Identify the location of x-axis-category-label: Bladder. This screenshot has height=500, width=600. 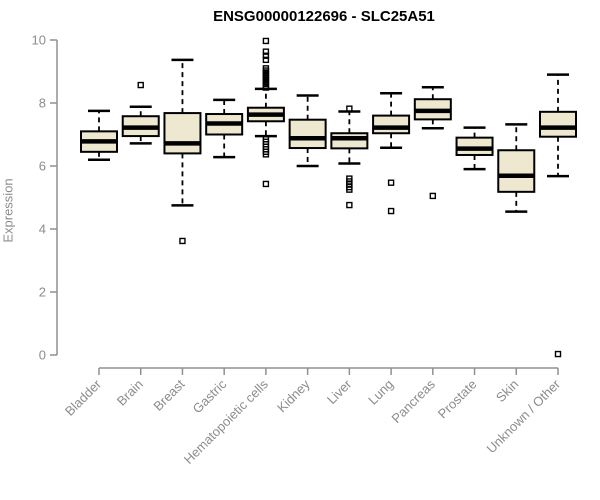
(83, 397).